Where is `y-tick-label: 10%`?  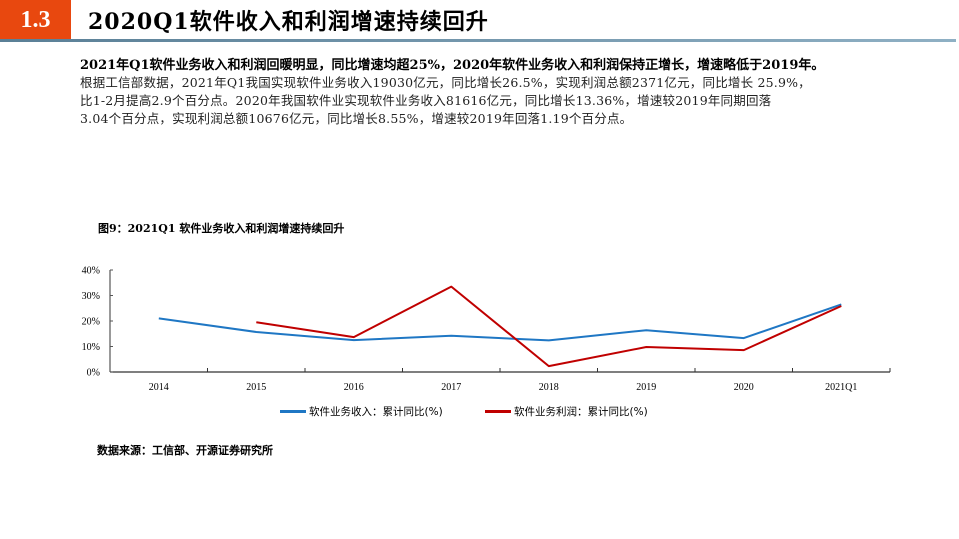 y-tick-label: 10% is located at coordinates (91, 347).